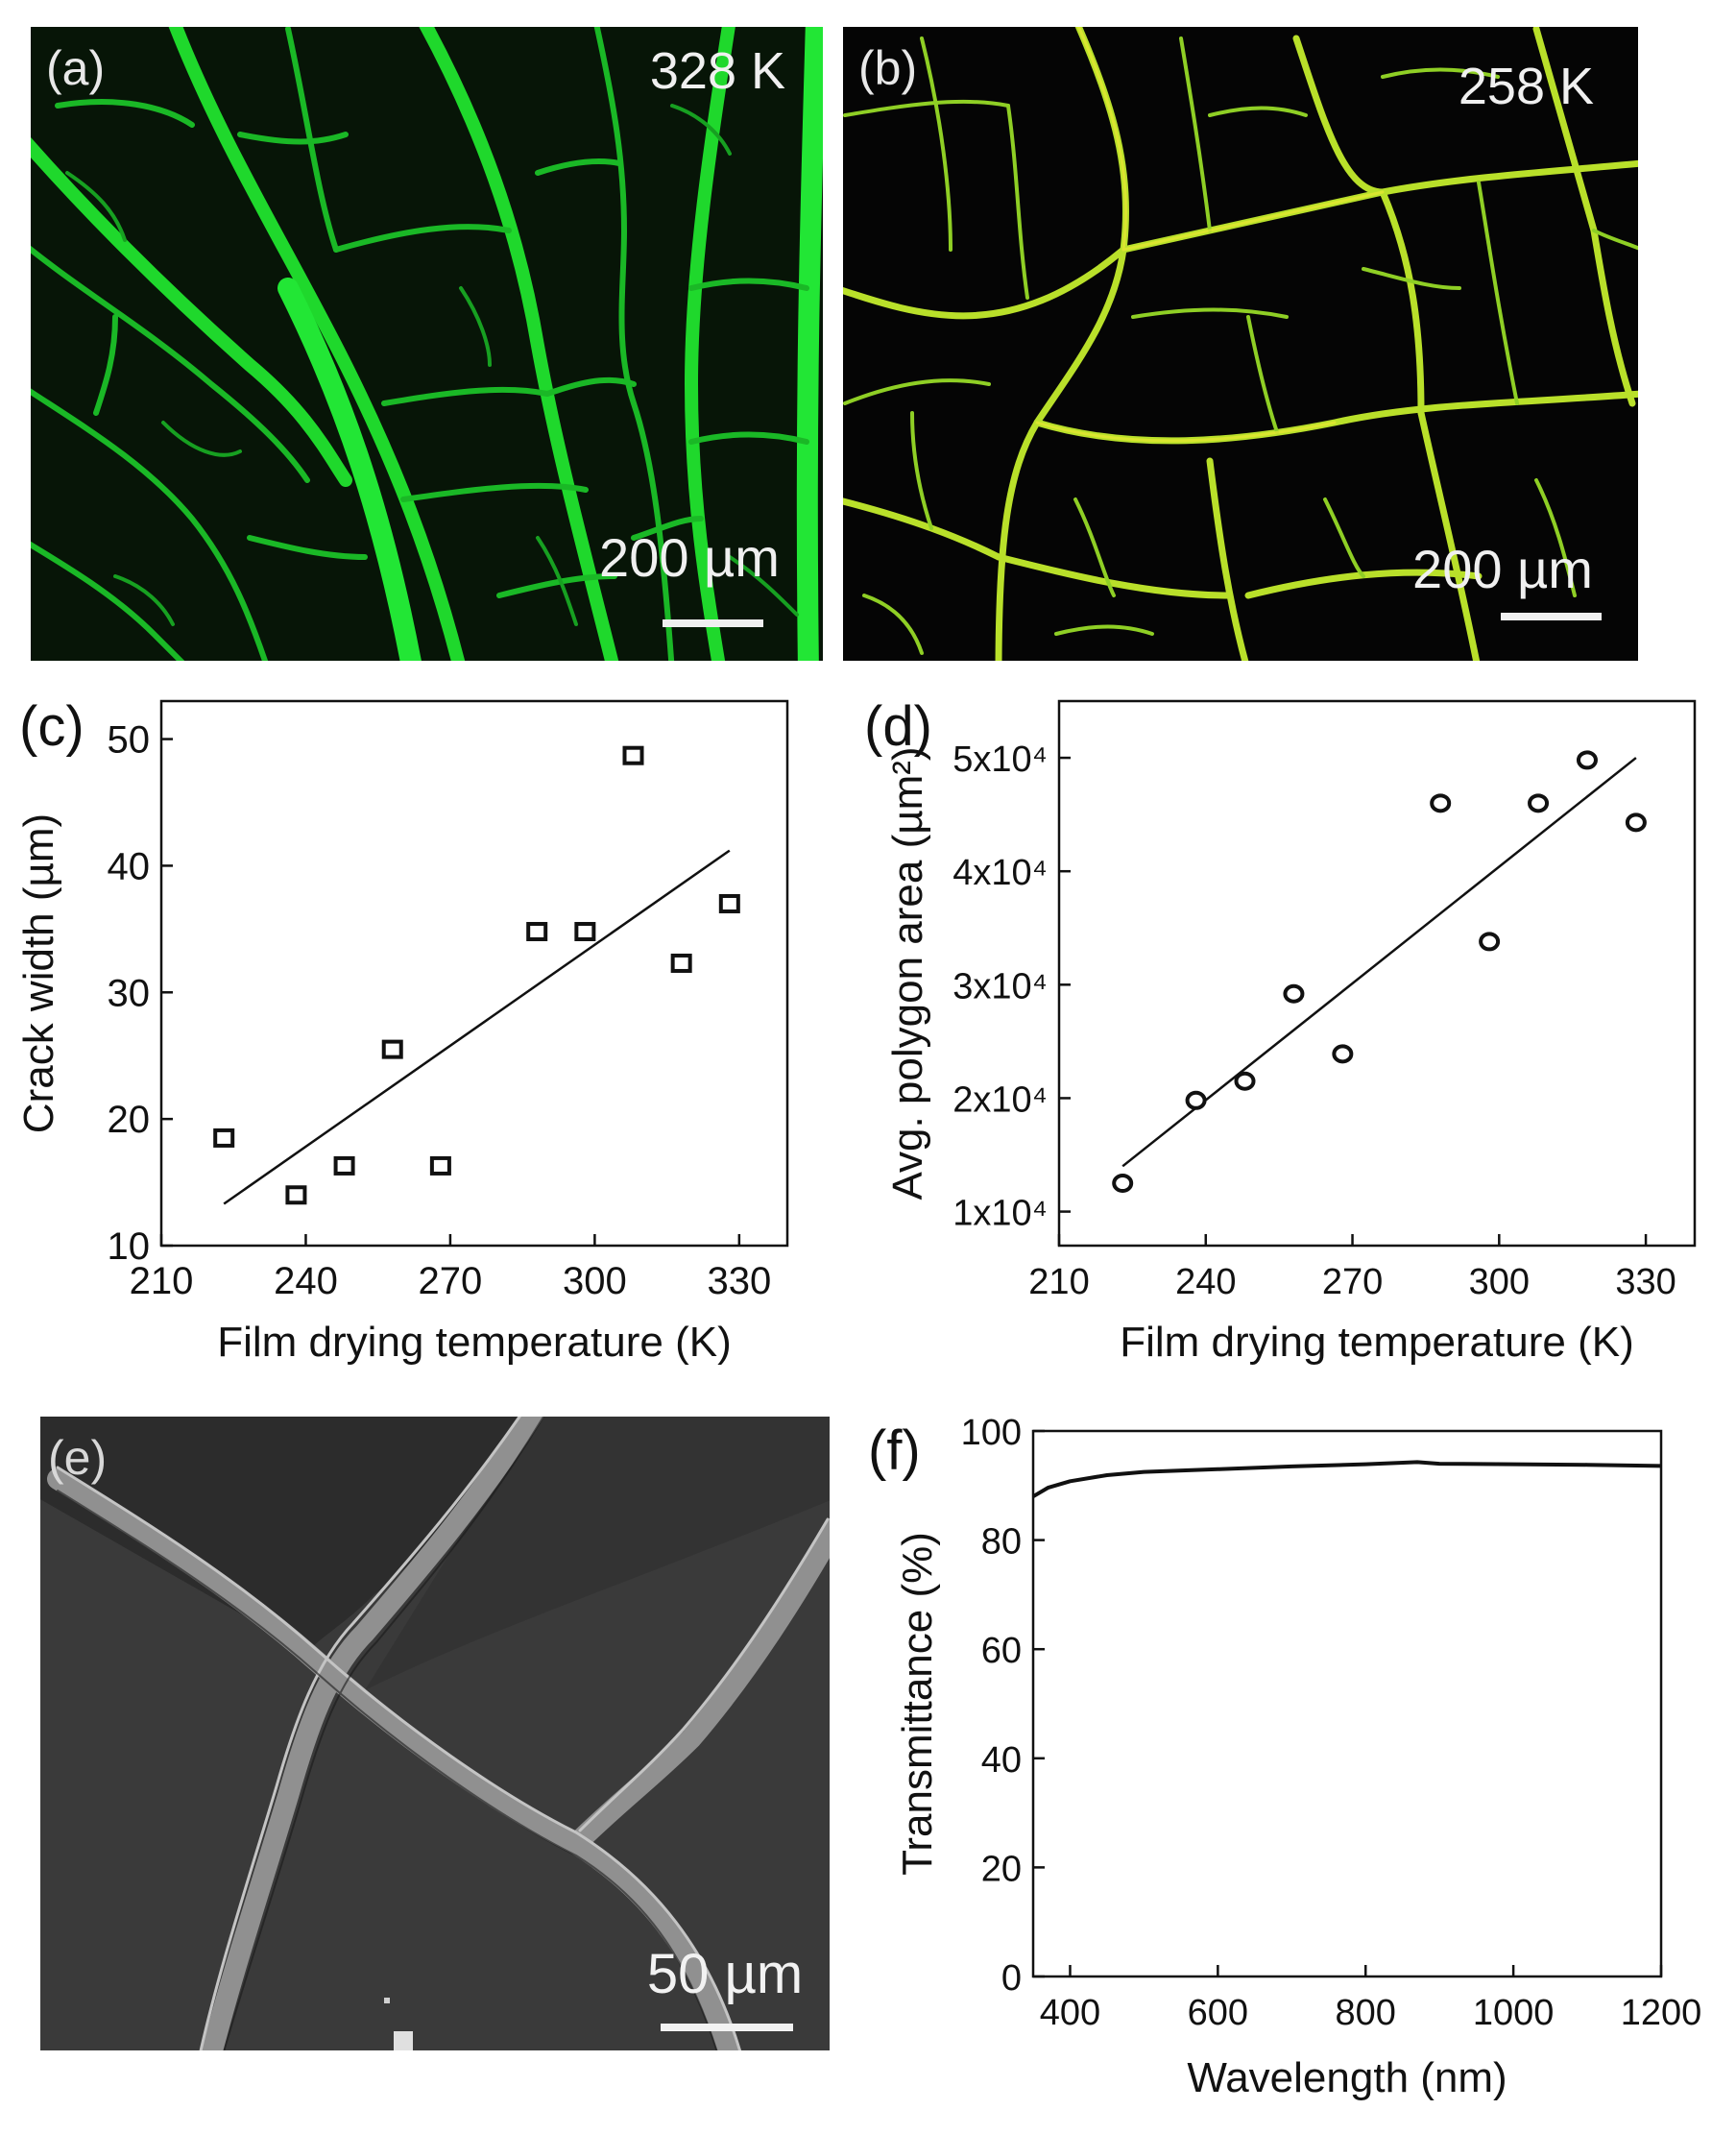 Image resolution: width=1736 pixels, height=2134 pixels. Describe the element at coordinates (887, 68) in the screenshot. I see `panel-b-label: (b)` at that location.